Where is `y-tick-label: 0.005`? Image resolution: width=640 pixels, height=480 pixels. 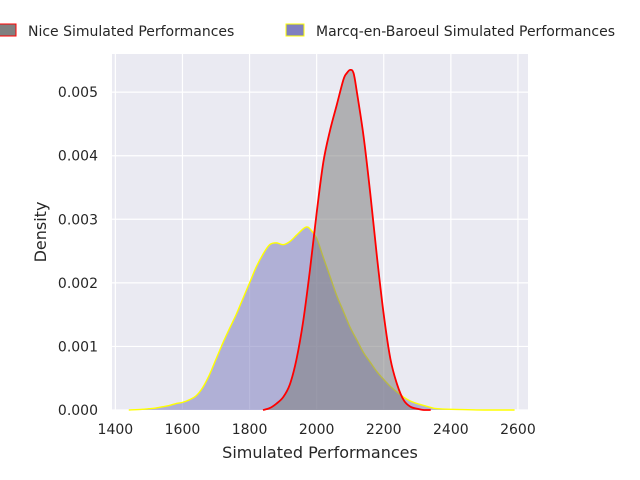 y-tick-label: 0.005 is located at coordinates (78, 93).